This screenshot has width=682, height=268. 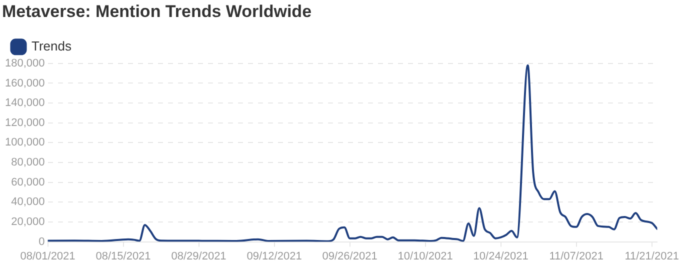 I want to click on x-tick-label: 08/15/2021, so click(x=123, y=256).